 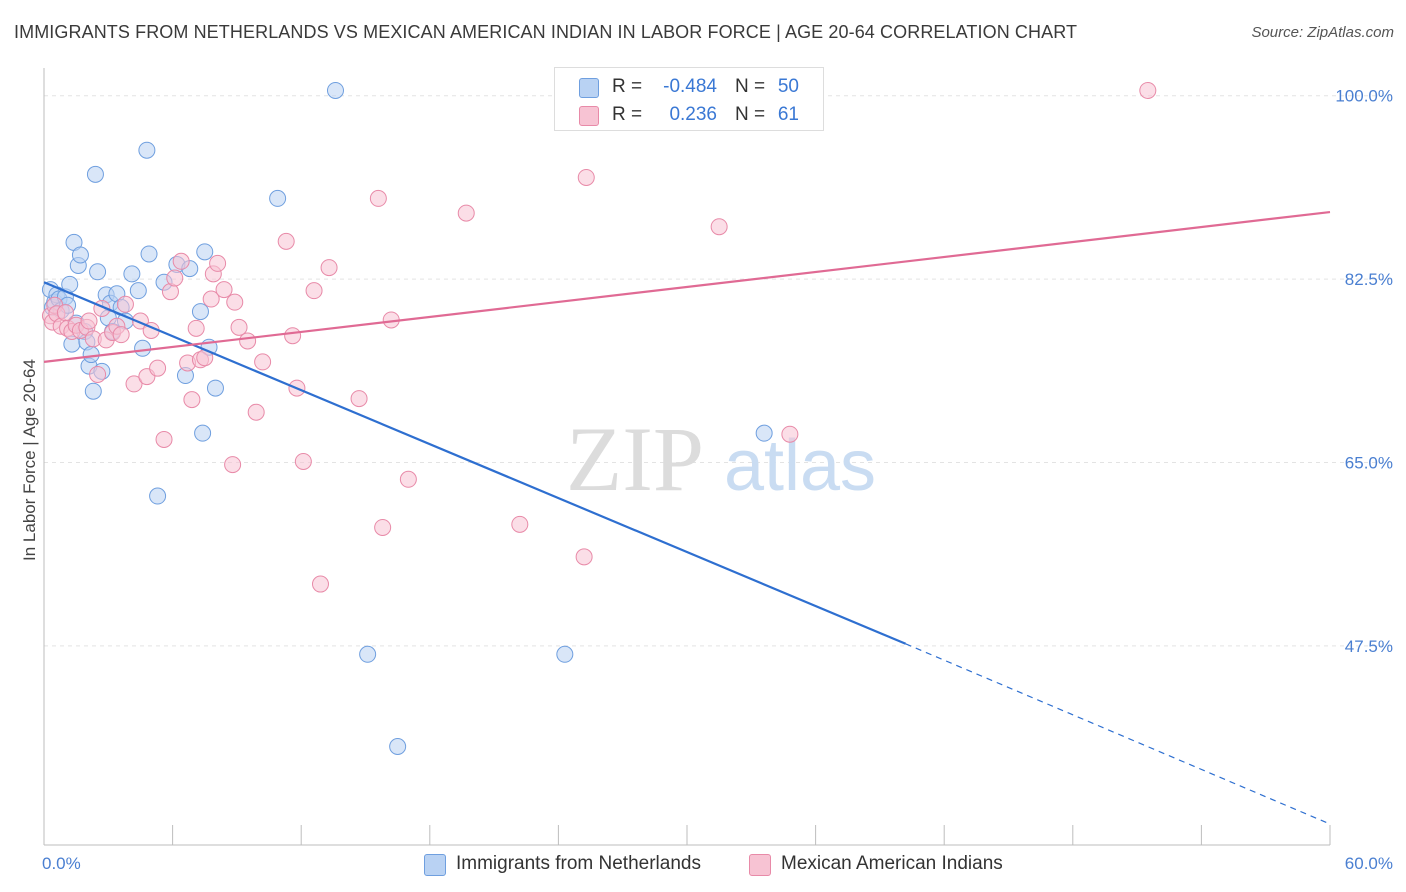 What do you see at coordinates (892, 863) in the screenshot?
I see `legend-label: Mexican American Indians` at bounding box center [892, 863].